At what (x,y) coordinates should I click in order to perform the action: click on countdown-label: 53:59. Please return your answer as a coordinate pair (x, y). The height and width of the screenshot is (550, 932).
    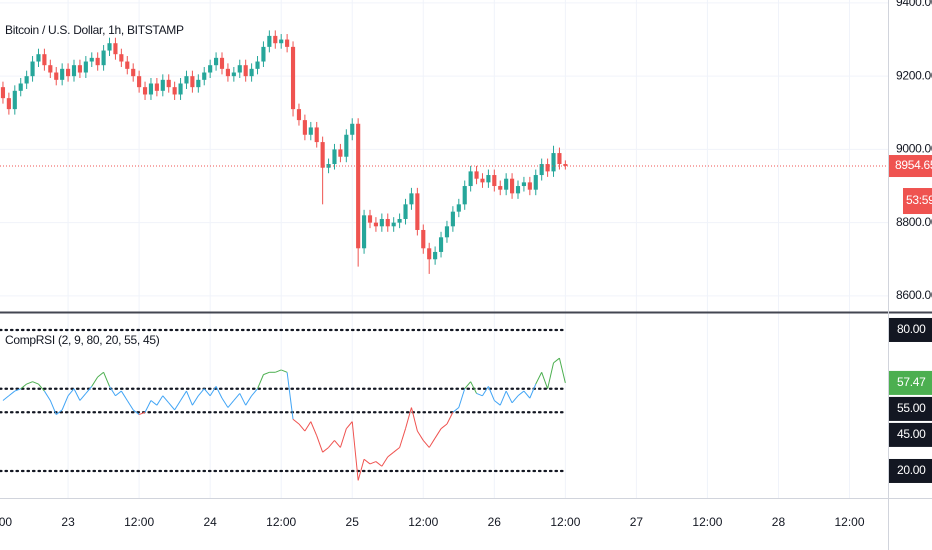
    Looking at the image, I should click on (919, 200).